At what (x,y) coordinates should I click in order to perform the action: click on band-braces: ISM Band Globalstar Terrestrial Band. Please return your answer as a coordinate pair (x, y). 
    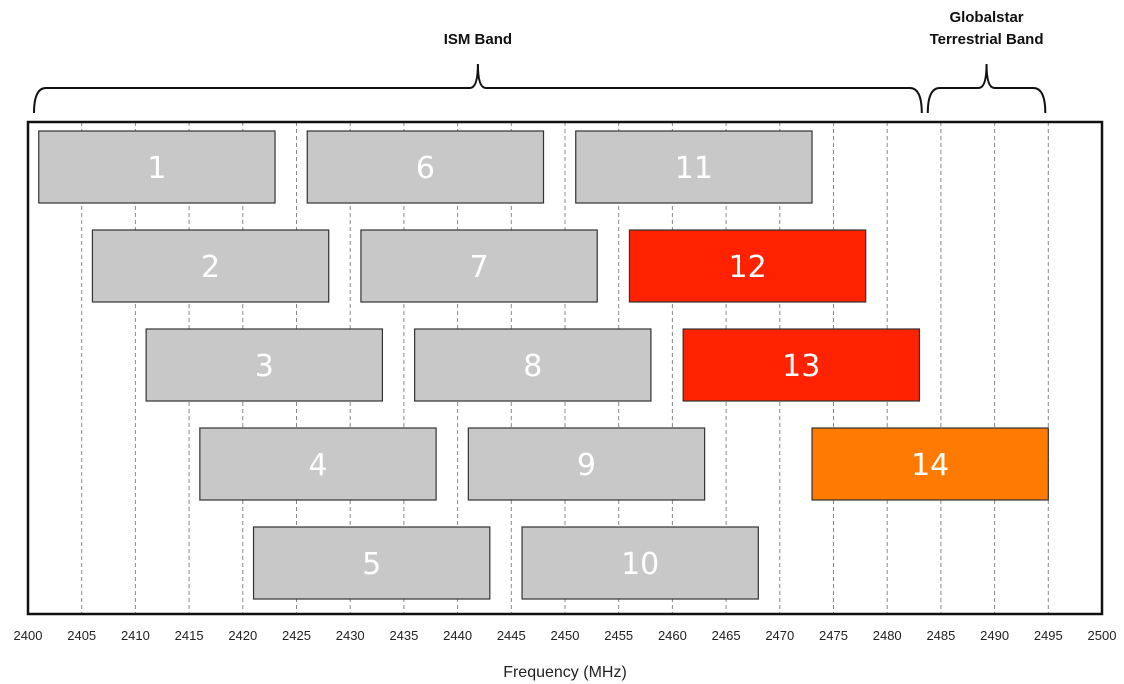
    Looking at the image, I should click on (540, 61).